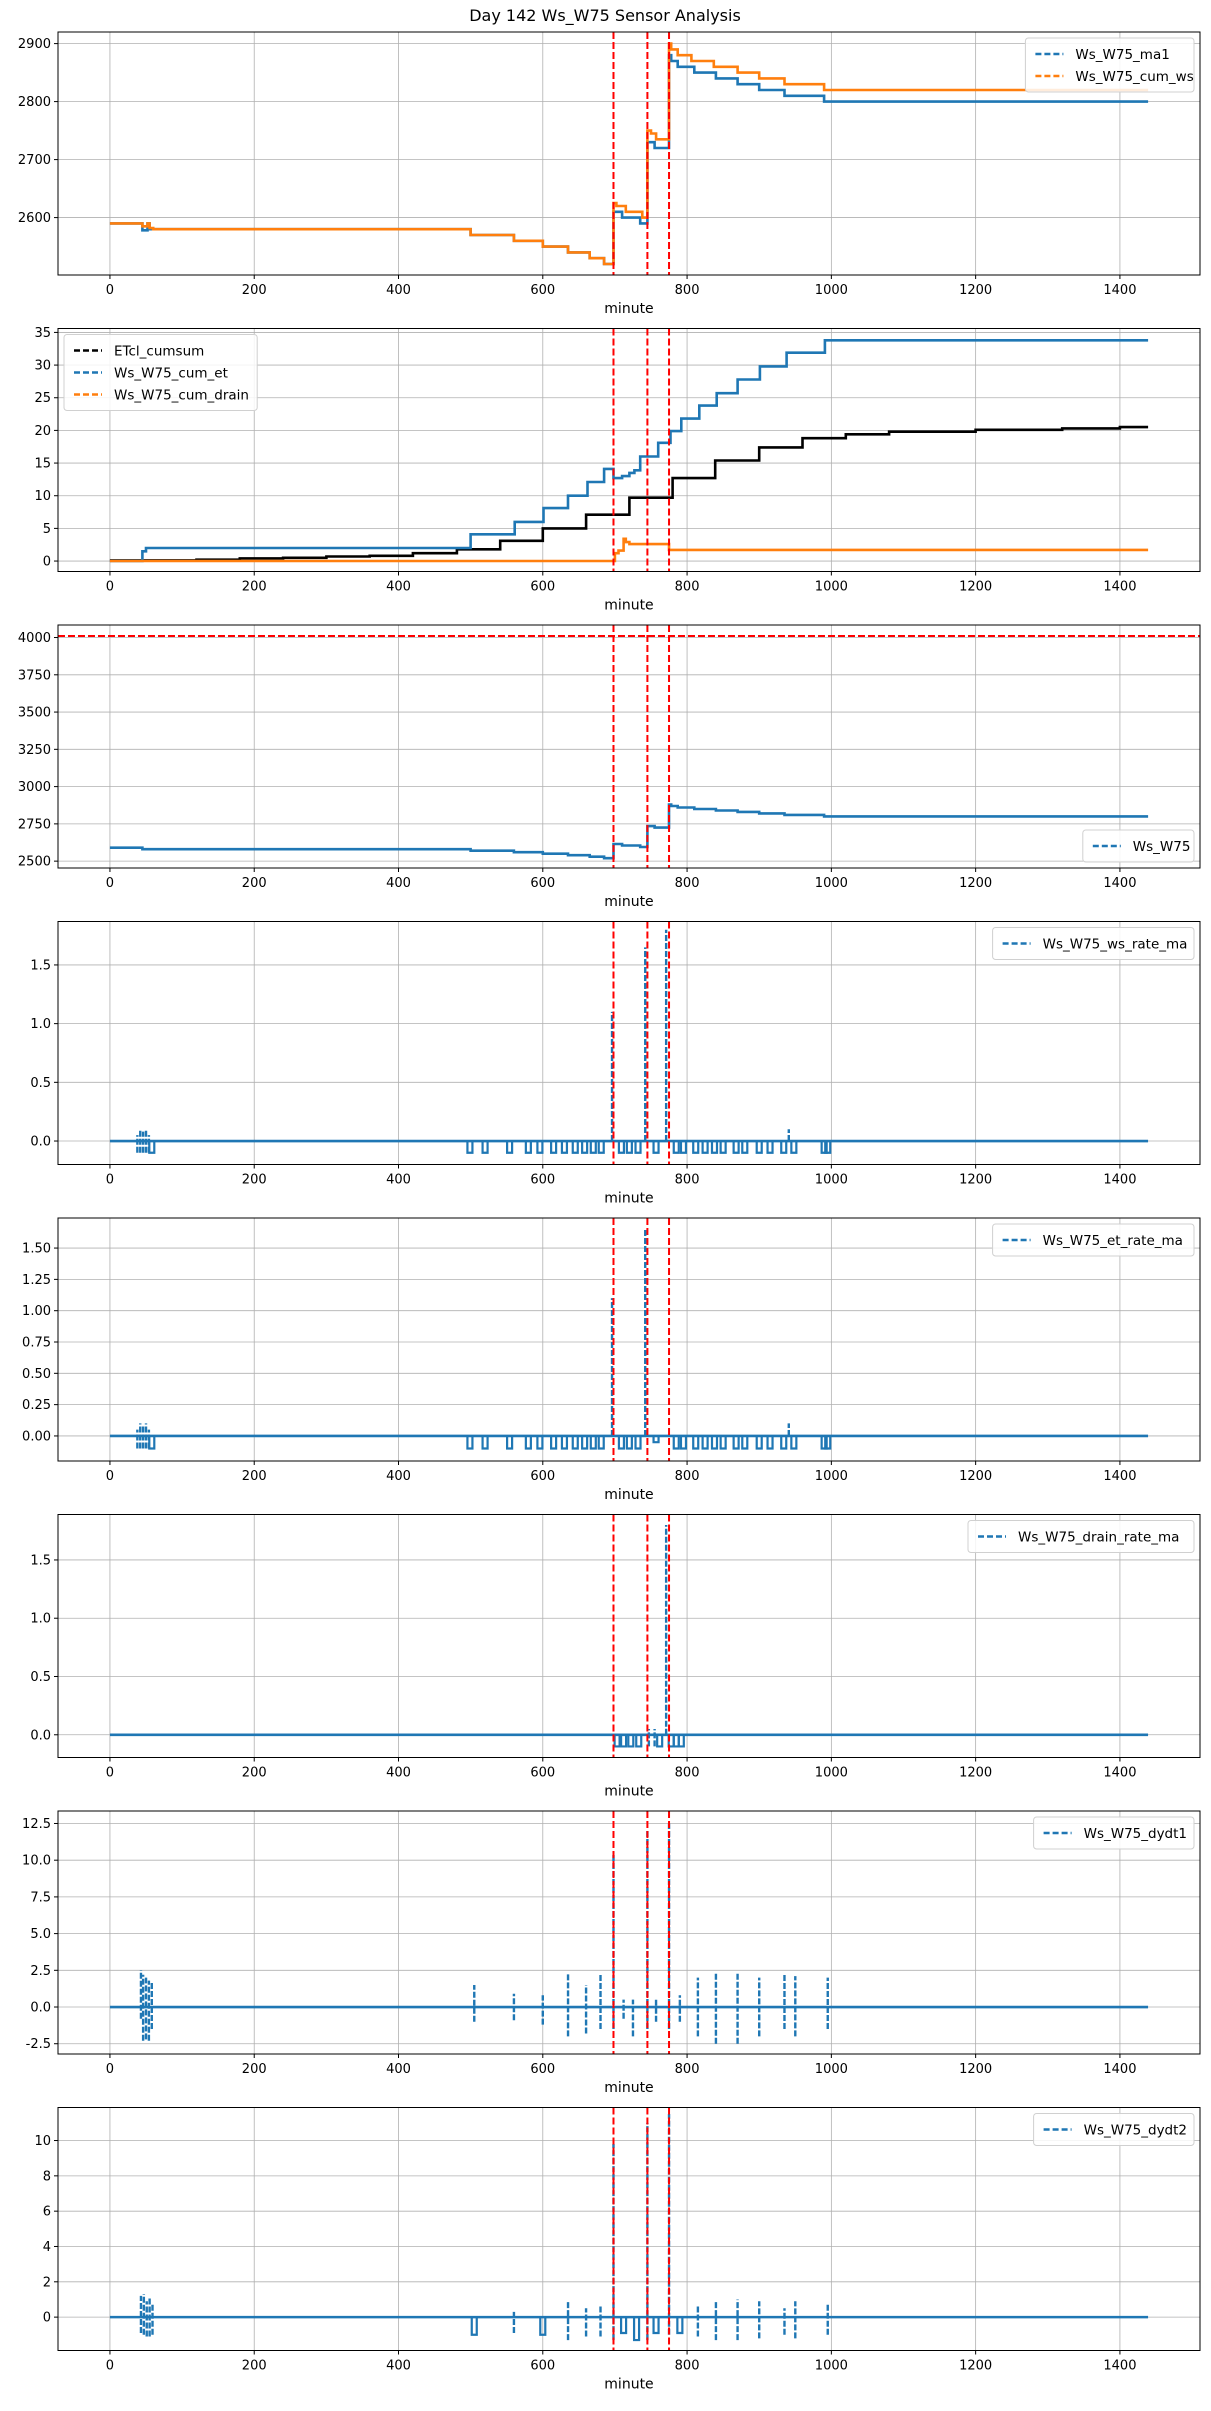  I want to click on y-tick-label: 7.5, so click(40, 1897).